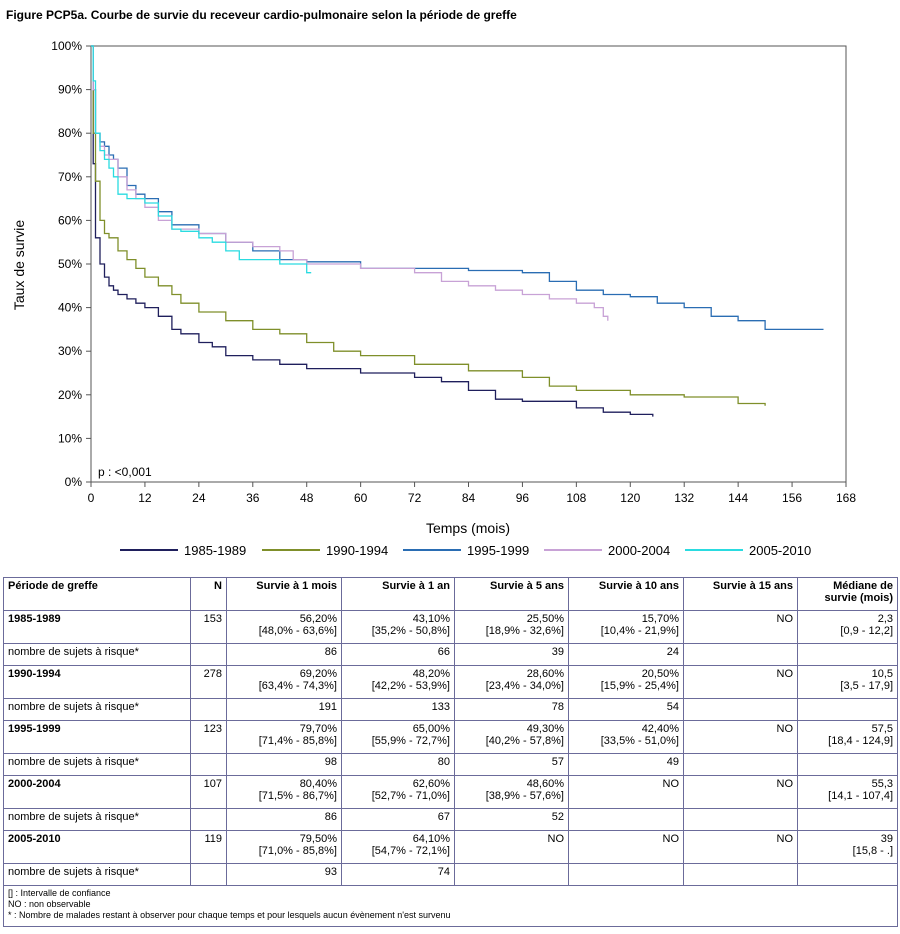  I want to click on median-cell-value: 39, so click(886, 839).